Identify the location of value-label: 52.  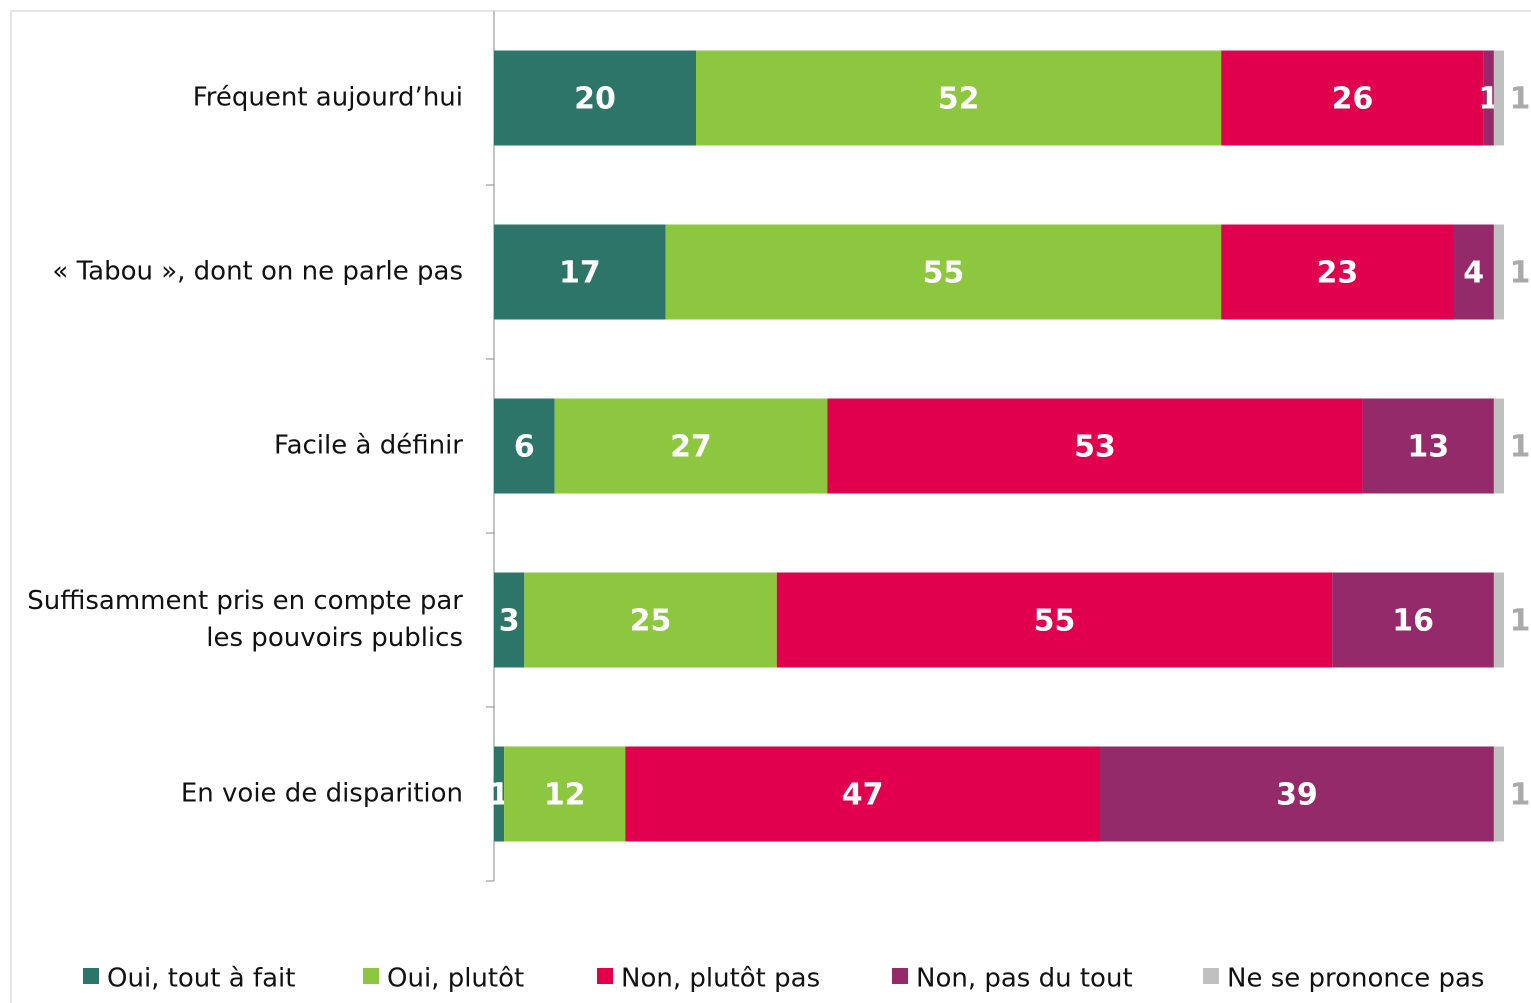
(959, 99).